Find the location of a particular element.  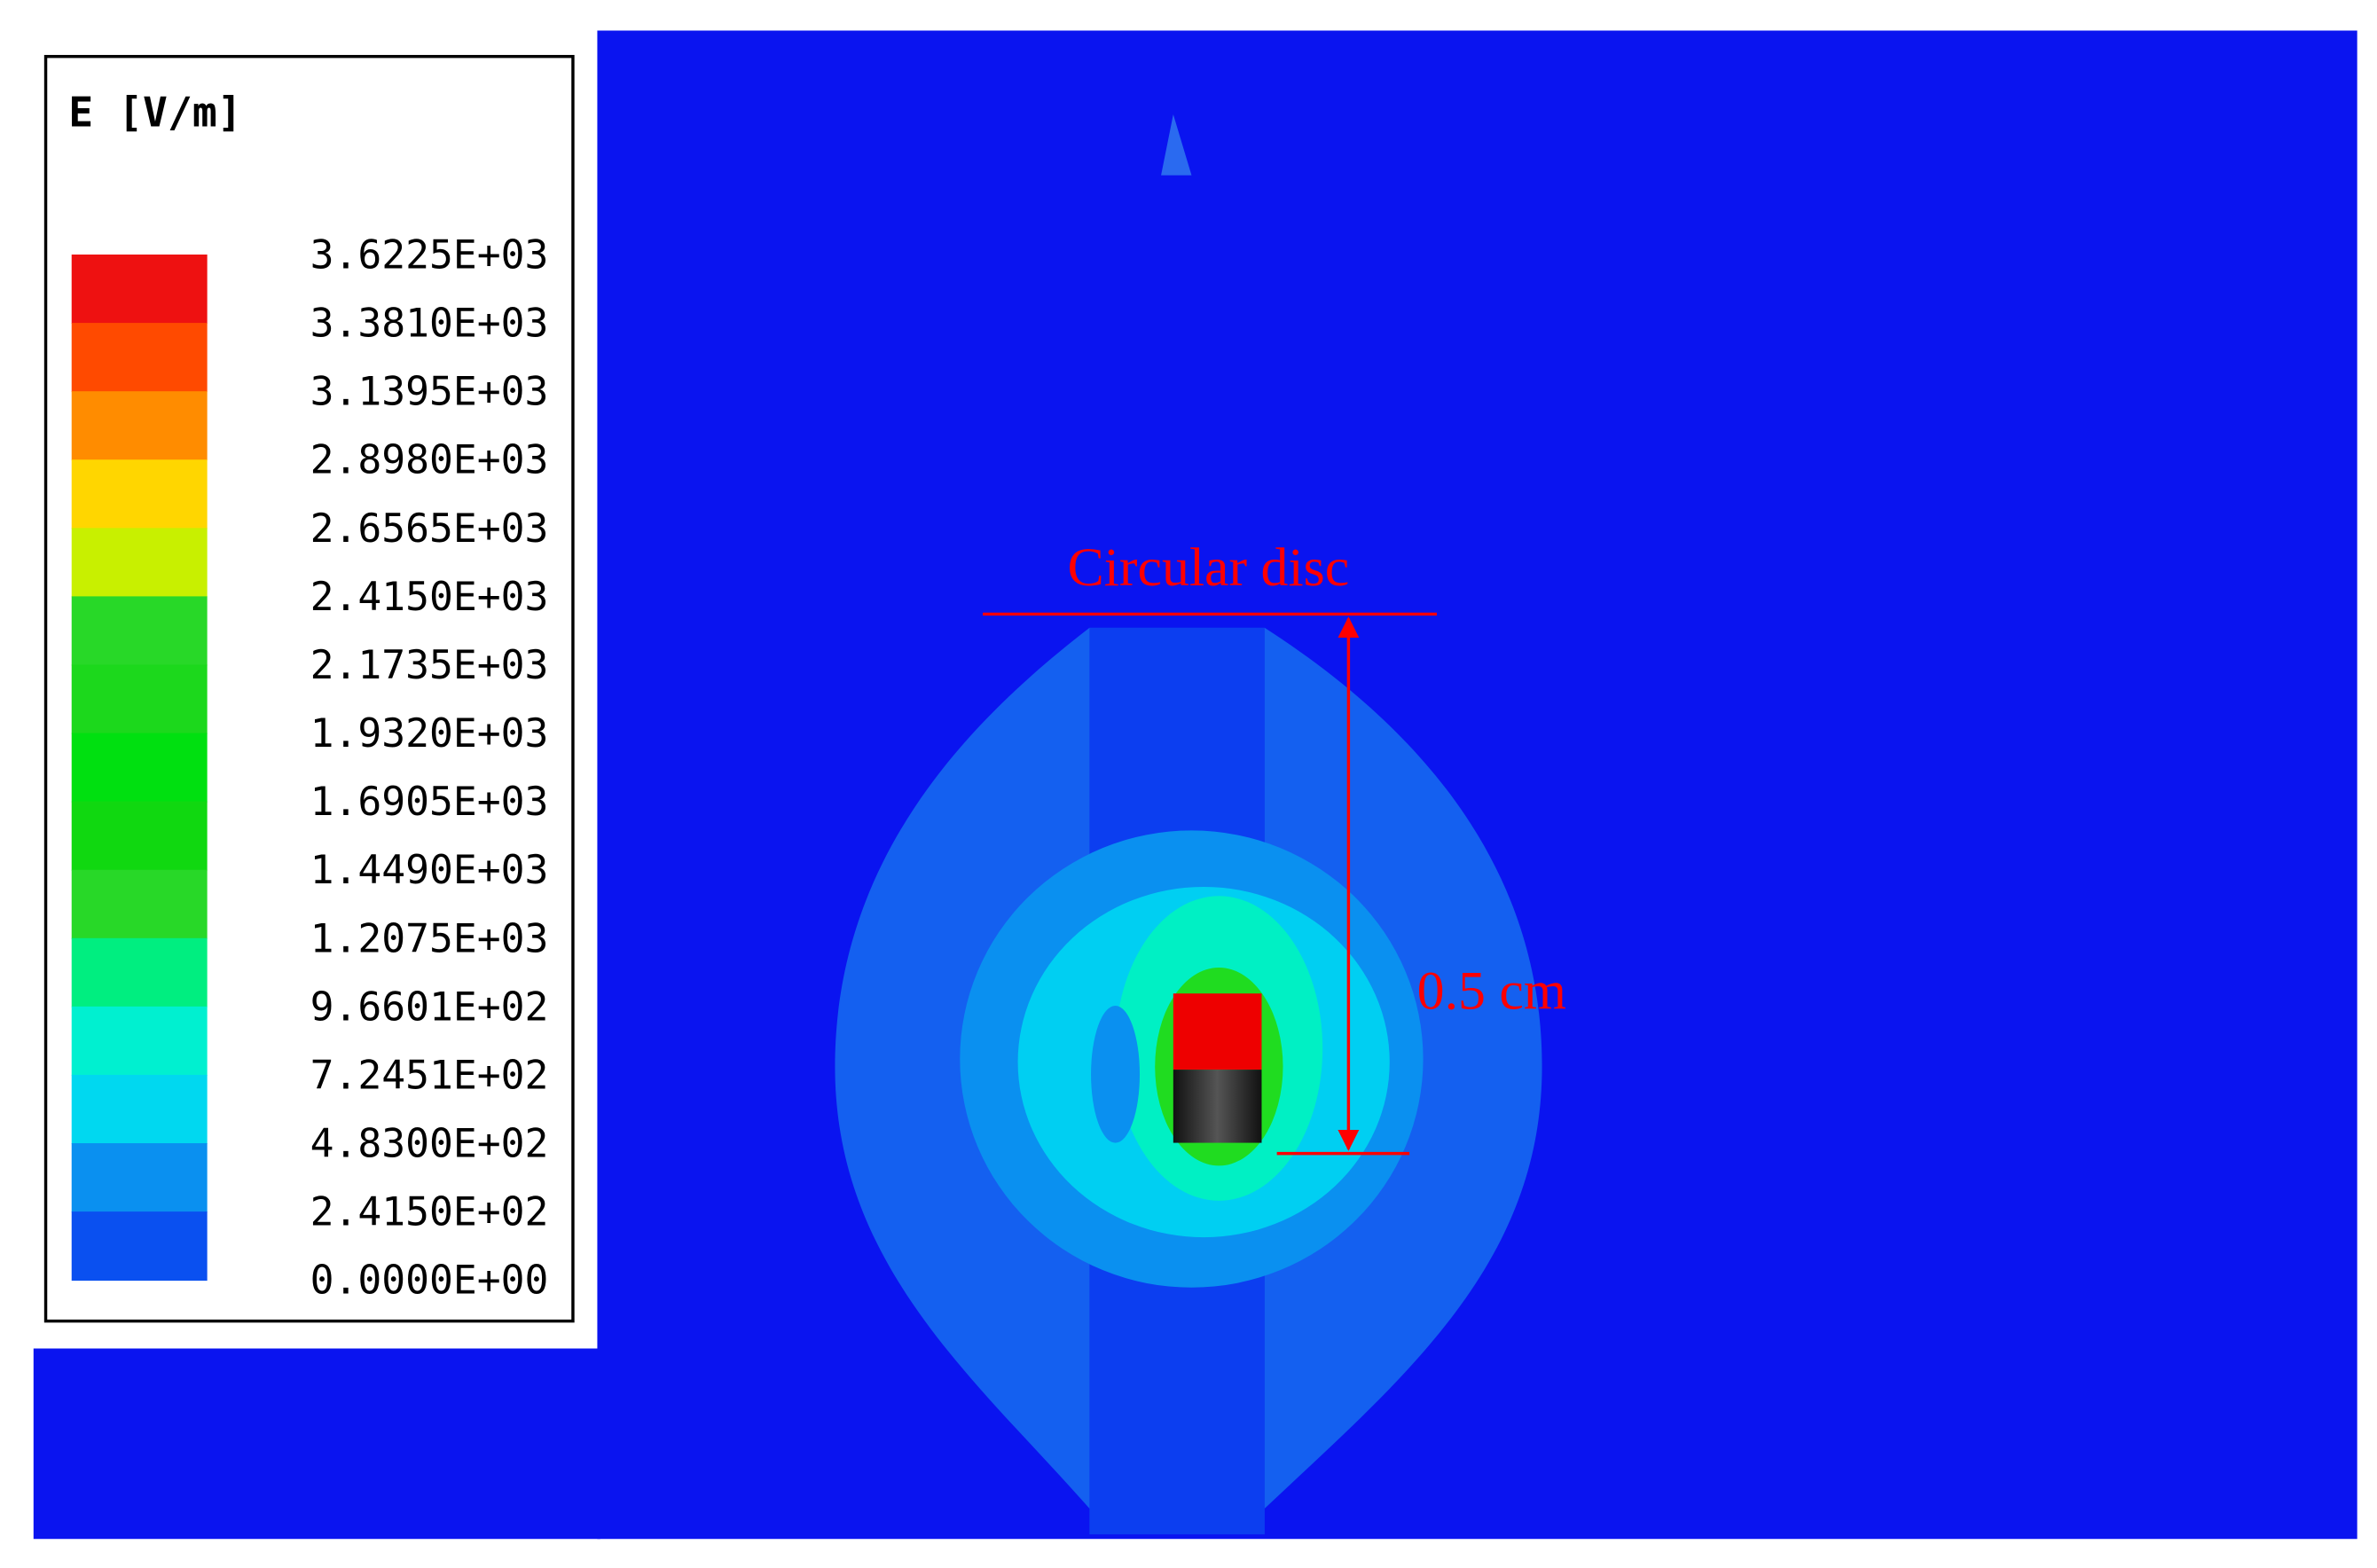

legend-label: 2.6565E+03 is located at coordinates (429, 529).